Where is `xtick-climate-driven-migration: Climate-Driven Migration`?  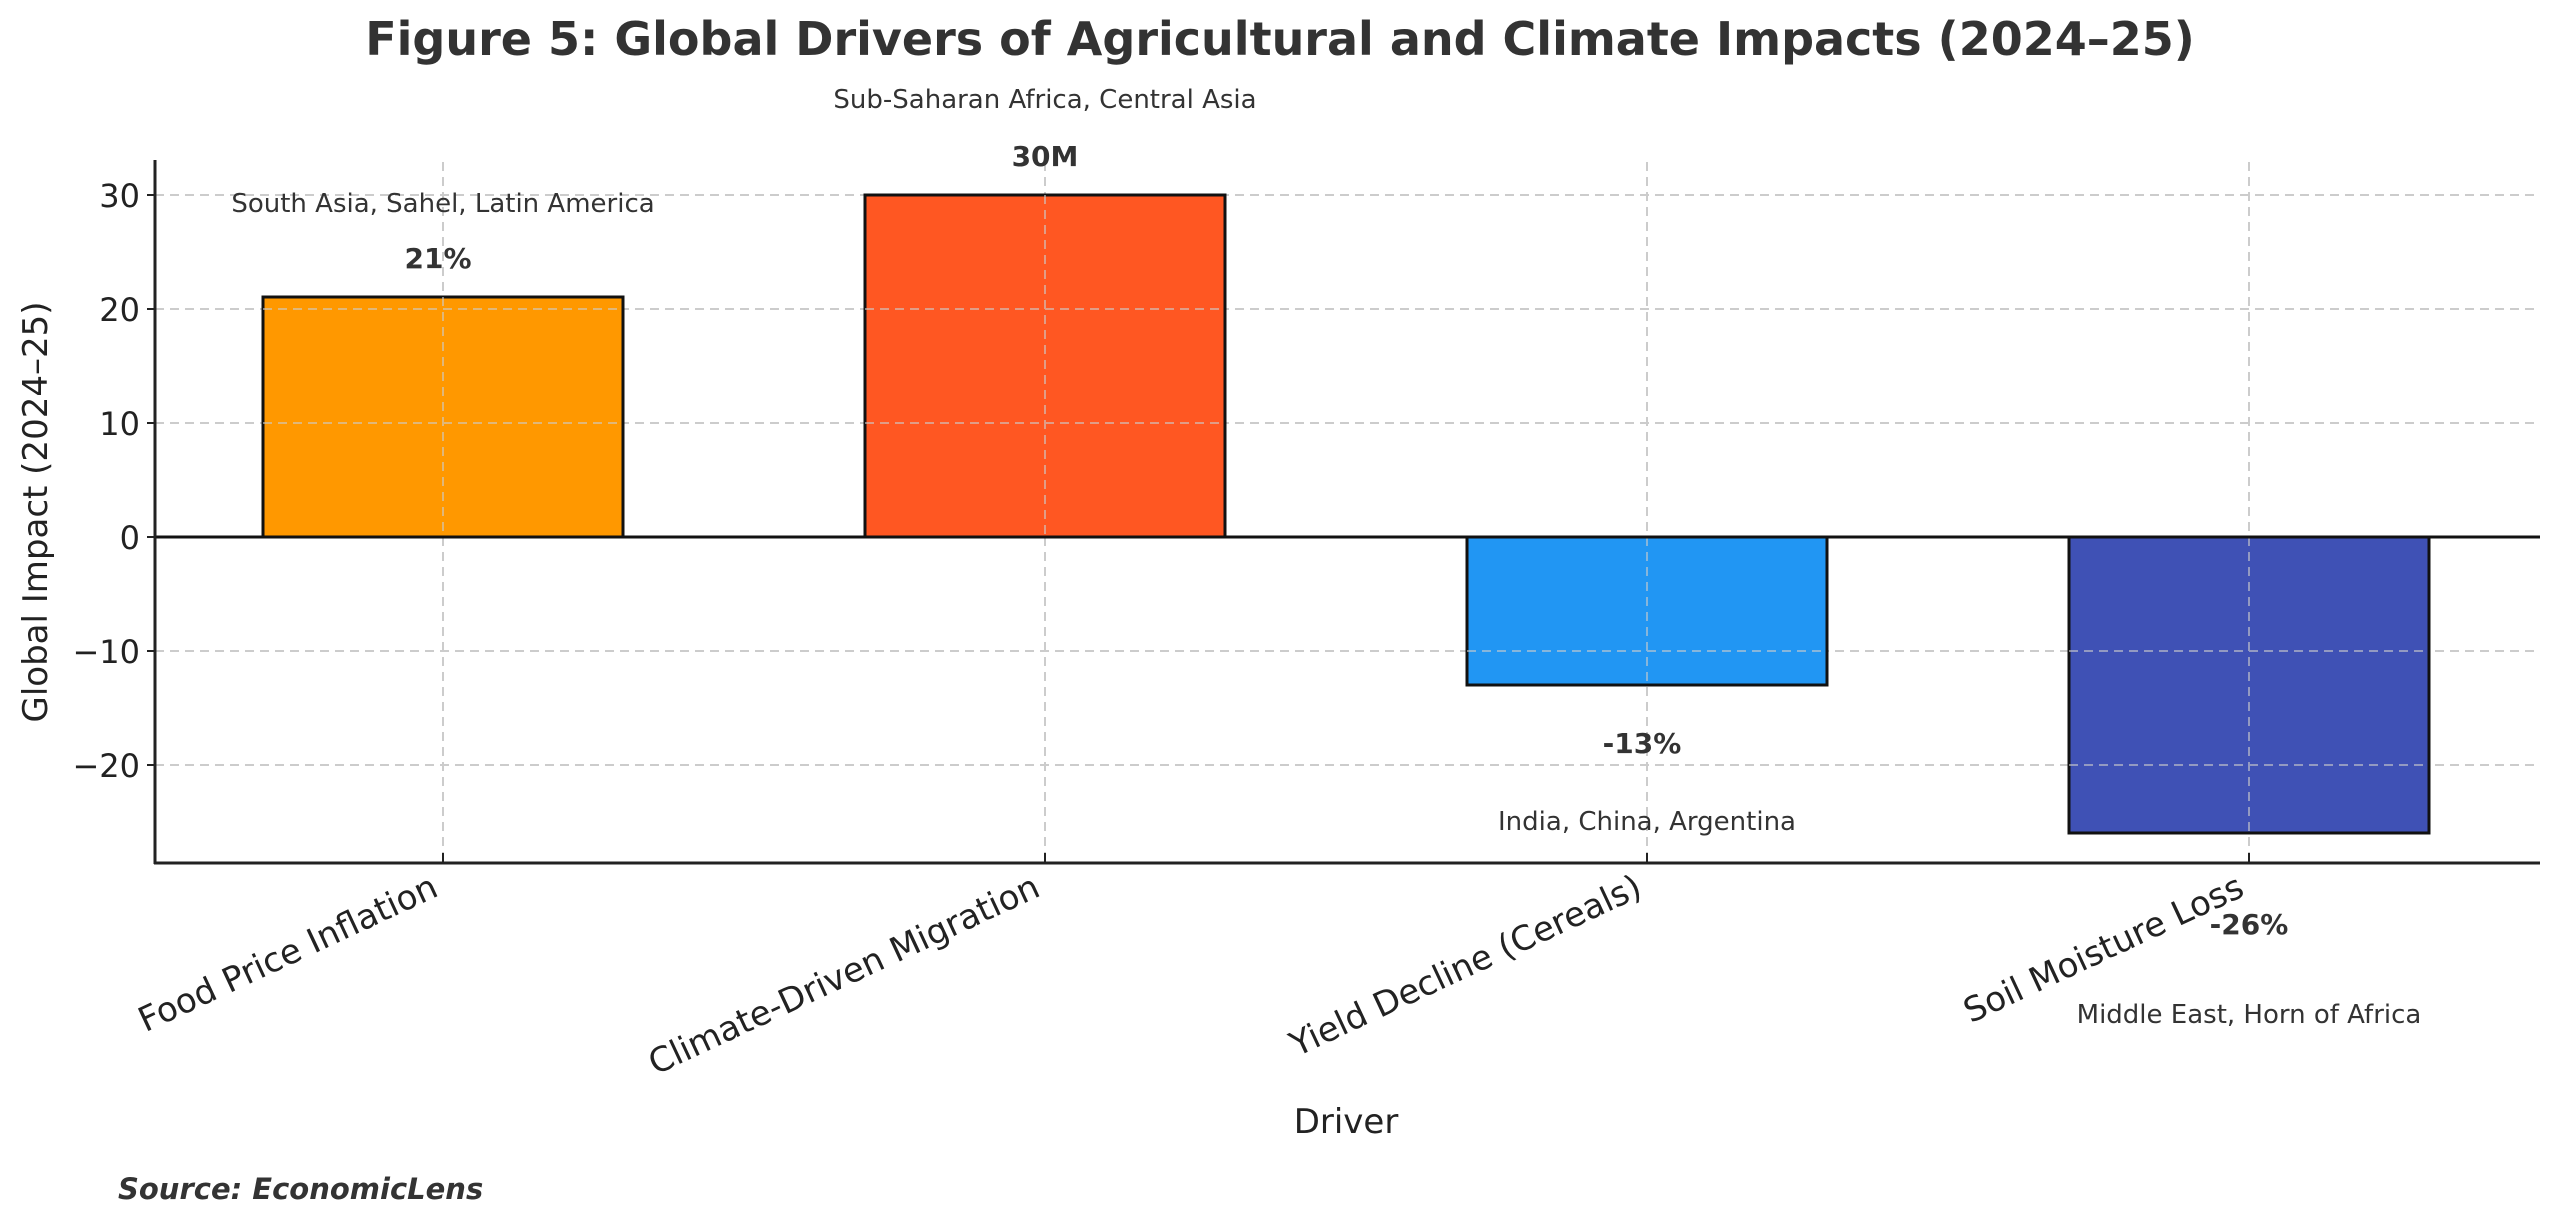 xtick-climate-driven-migration: Climate-Driven Migration is located at coordinates (843, 975).